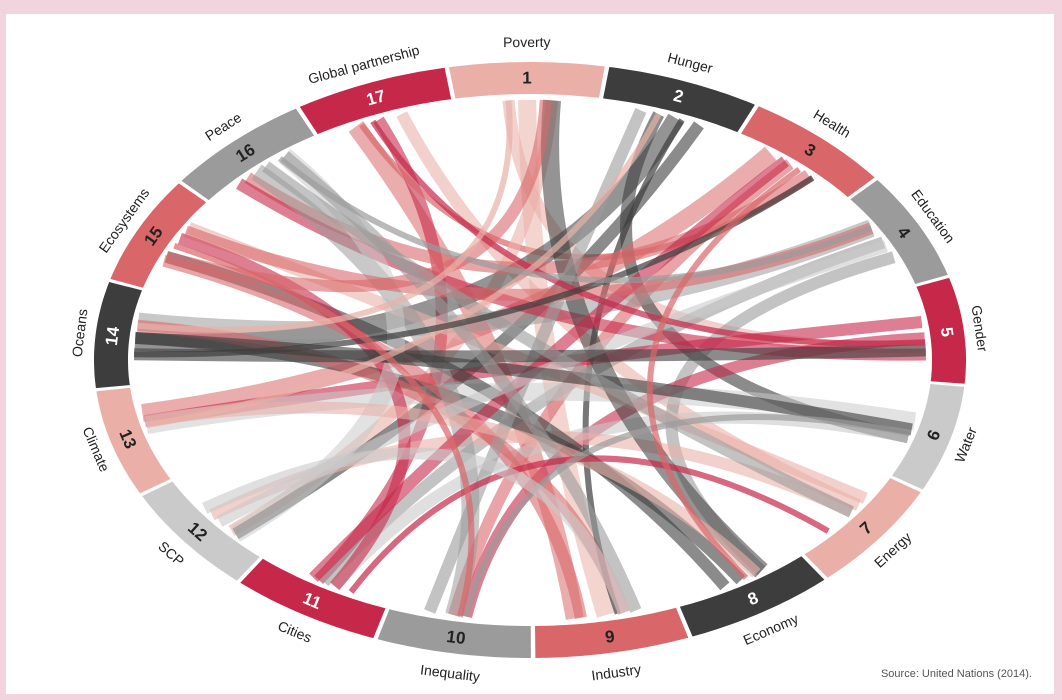 This screenshot has width=1062, height=700. Describe the element at coordinates (965, 444) in the screenshot. I see `segment-label-6: Water` at that location.